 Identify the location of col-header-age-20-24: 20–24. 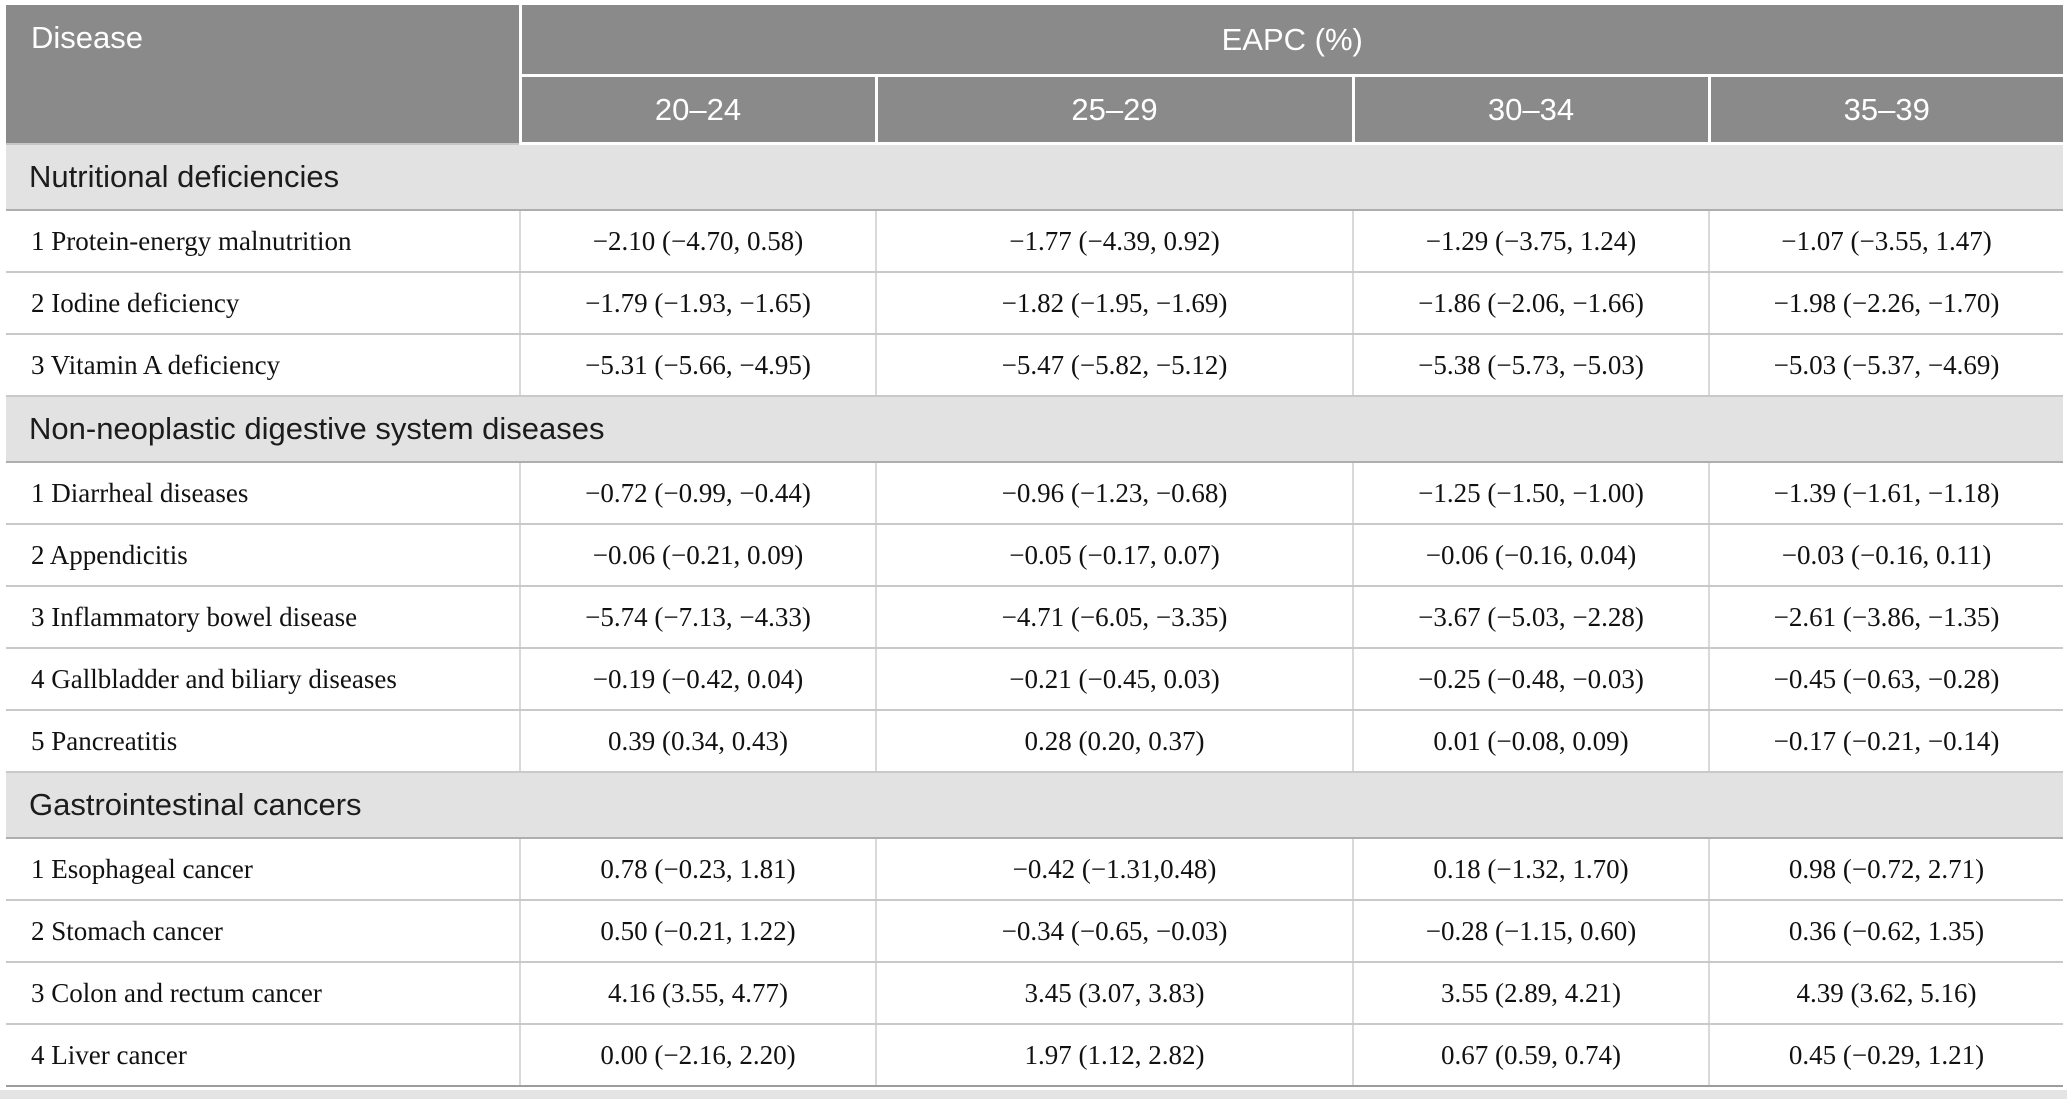
(698, 110).